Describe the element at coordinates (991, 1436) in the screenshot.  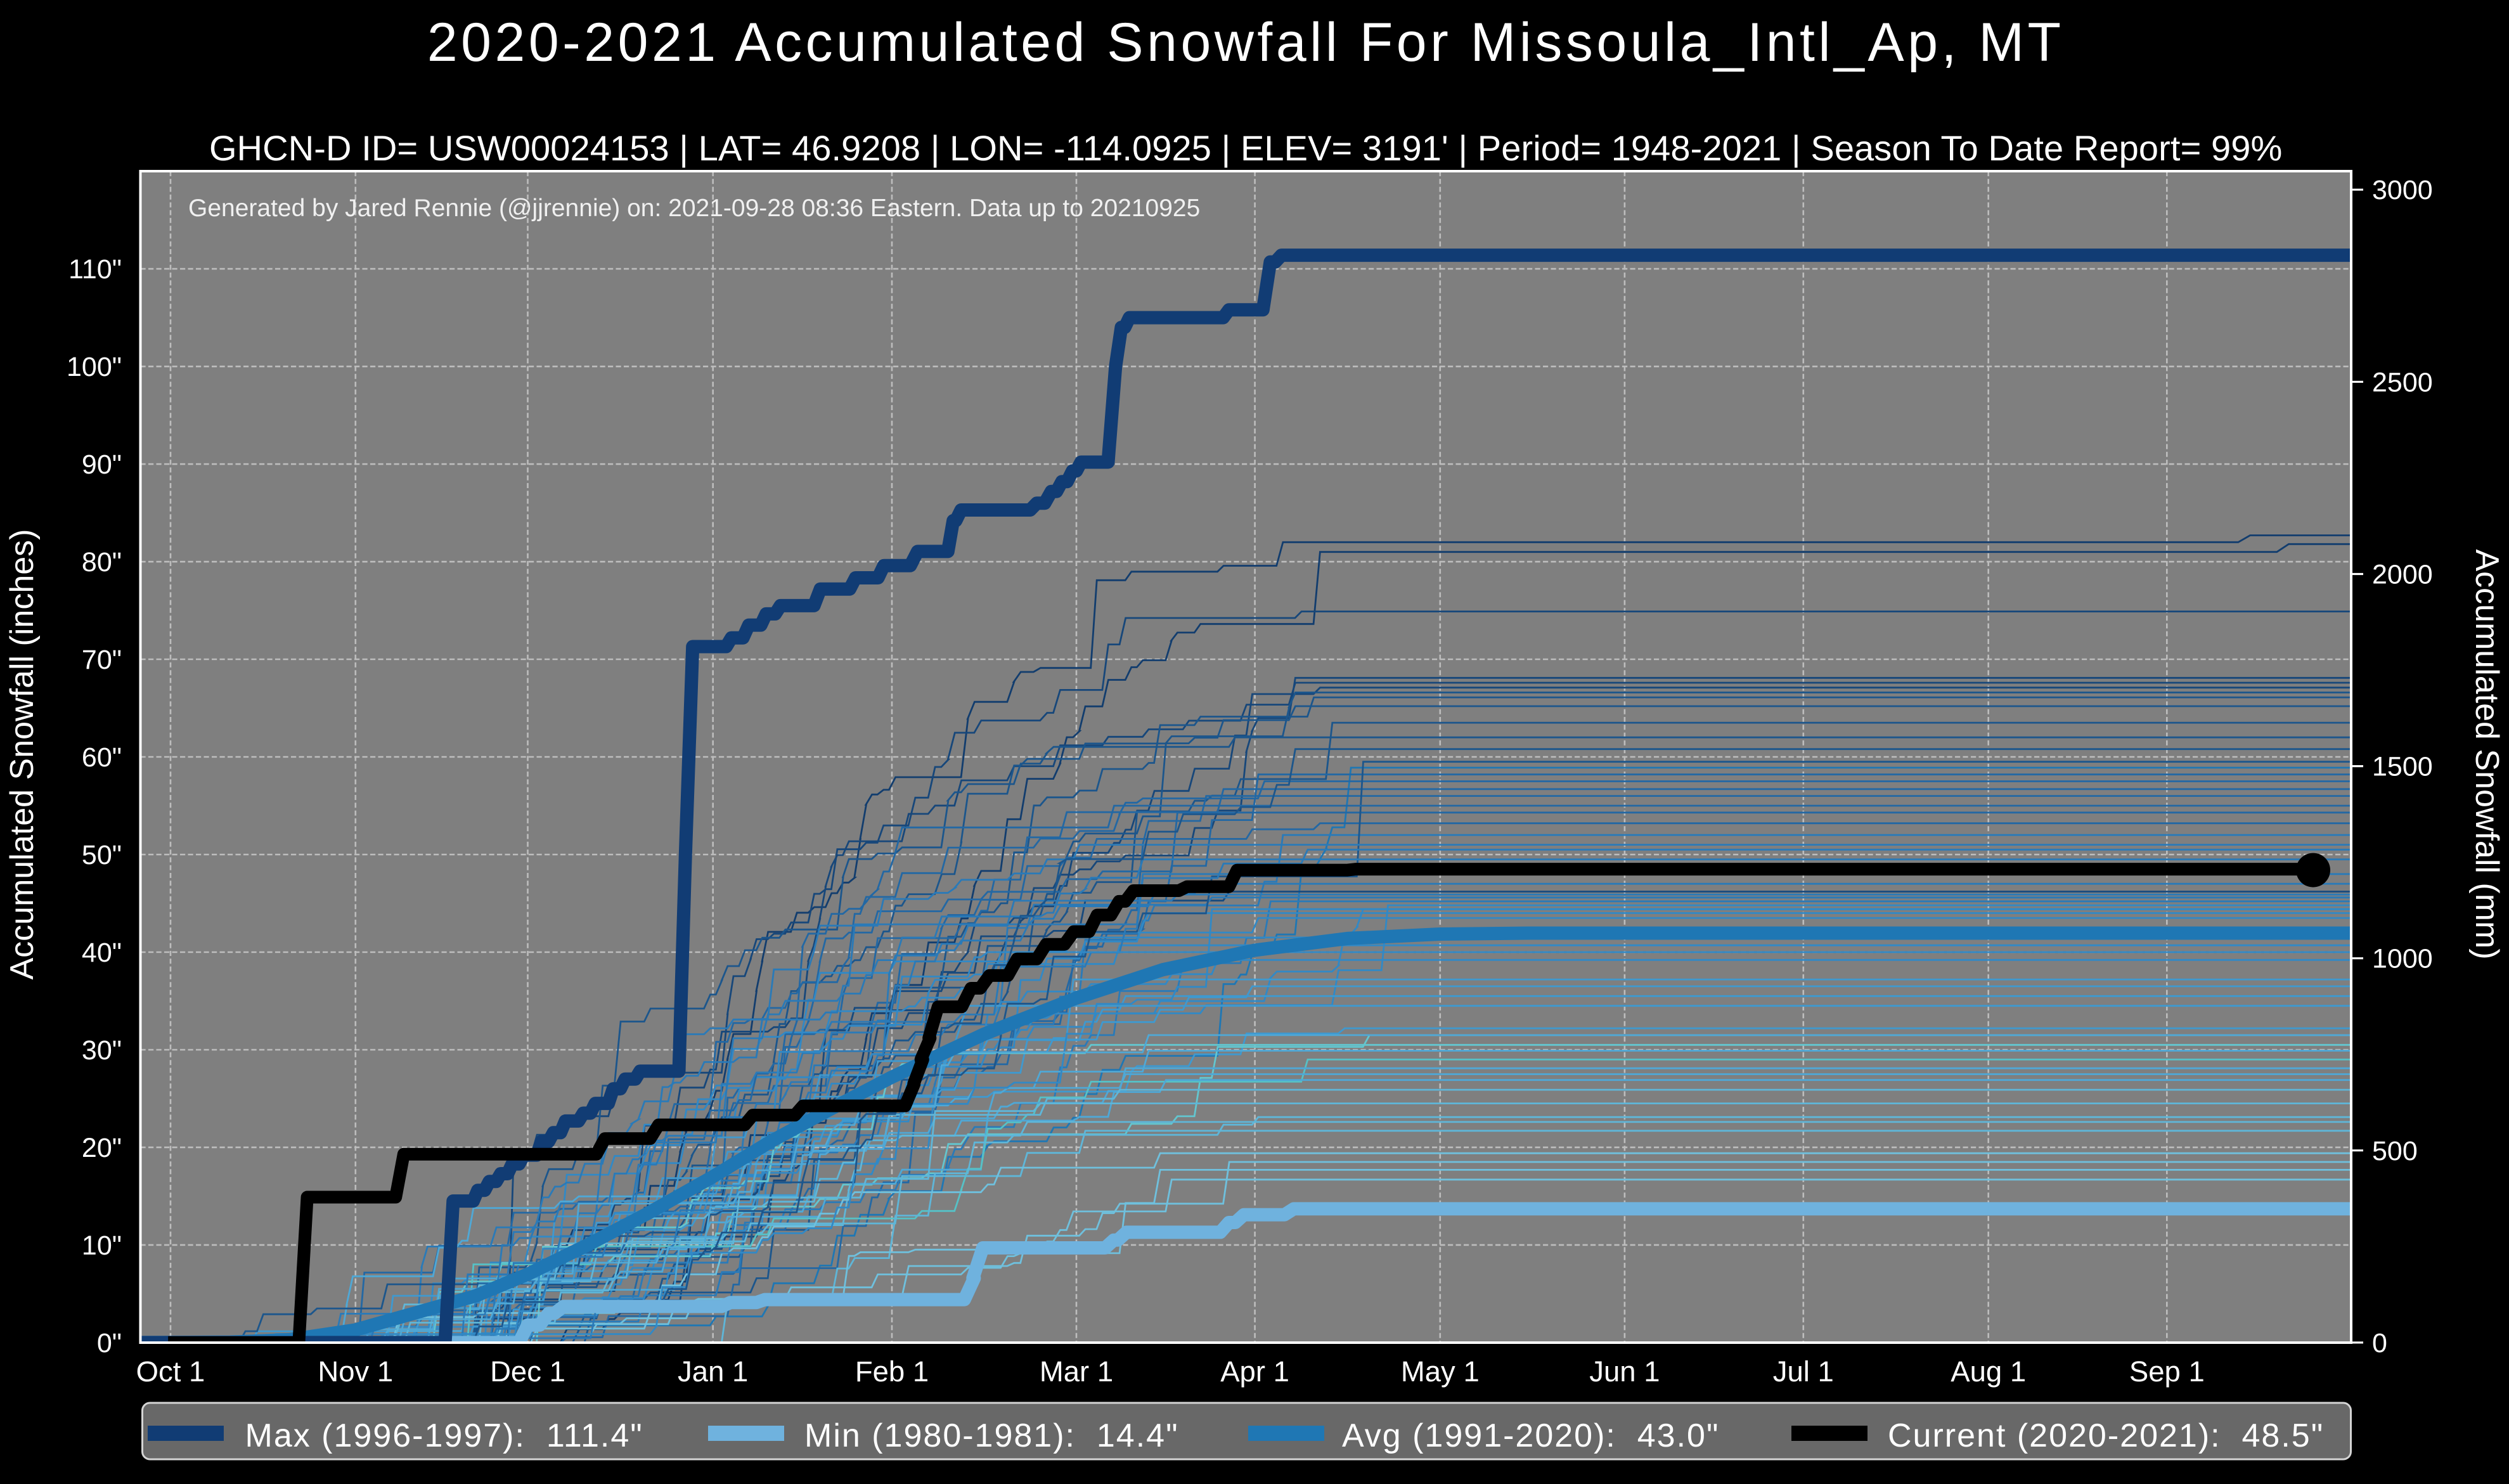
I see `svg-text: Min (1980-1981): 14.4"` at that location.